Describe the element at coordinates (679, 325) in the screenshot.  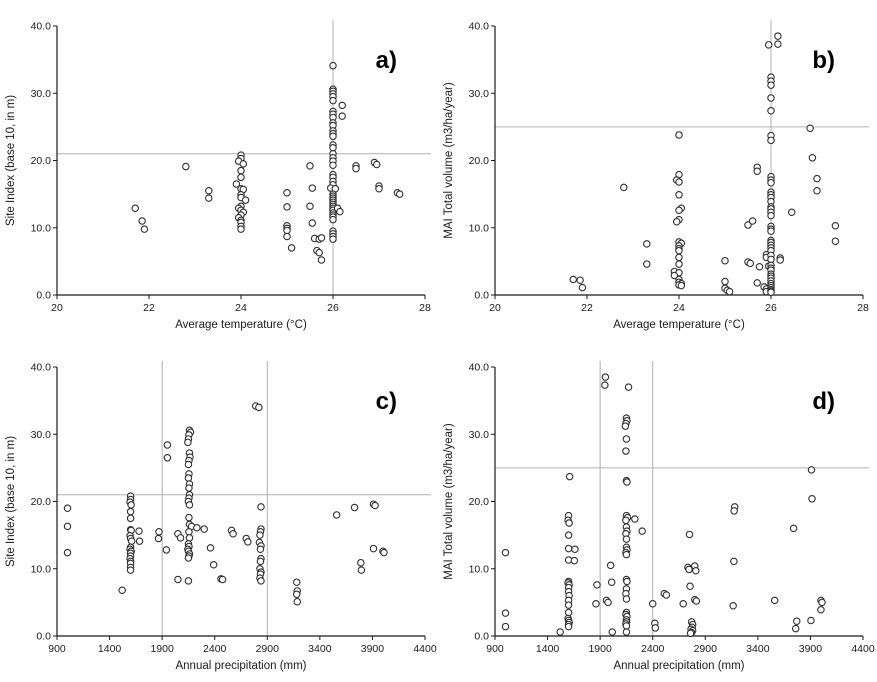
I see `x-axis-label: Average temperature (°C)` at that location.